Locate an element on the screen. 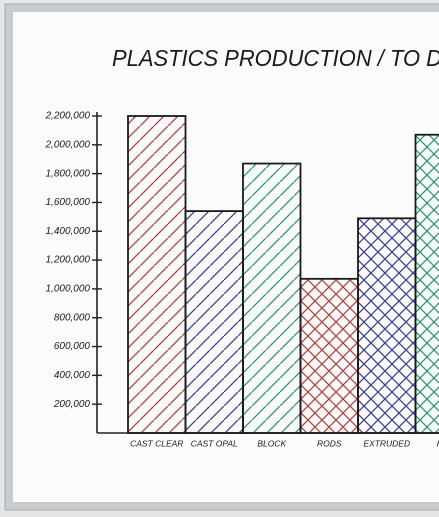 The image size is (439, 517). y-tick-label: 200,000 is located at coordinates (72, 404).